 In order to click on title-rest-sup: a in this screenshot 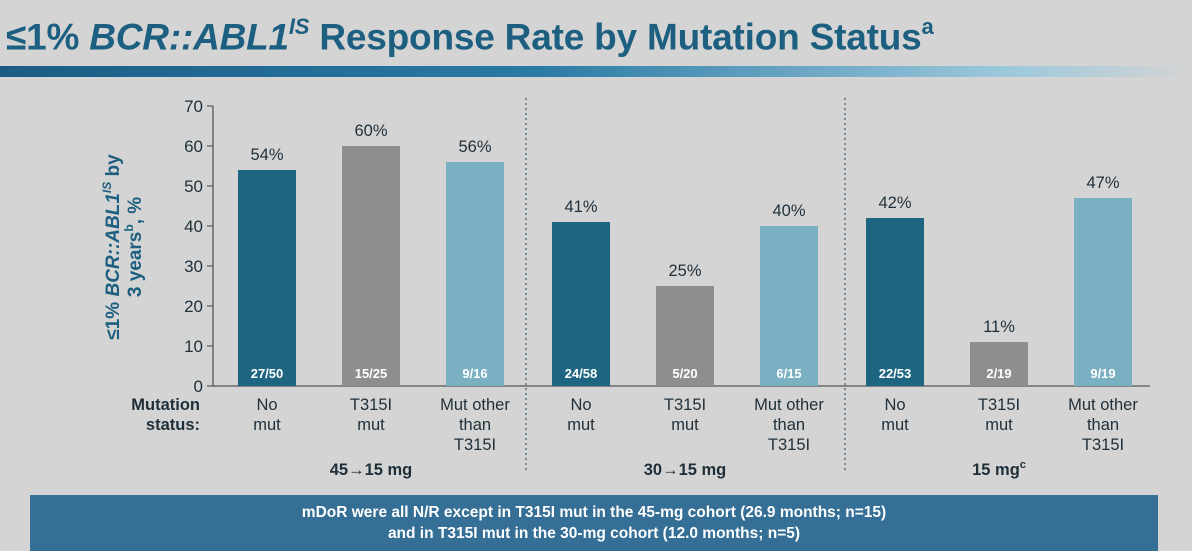, I will do `click(927, 26)`.